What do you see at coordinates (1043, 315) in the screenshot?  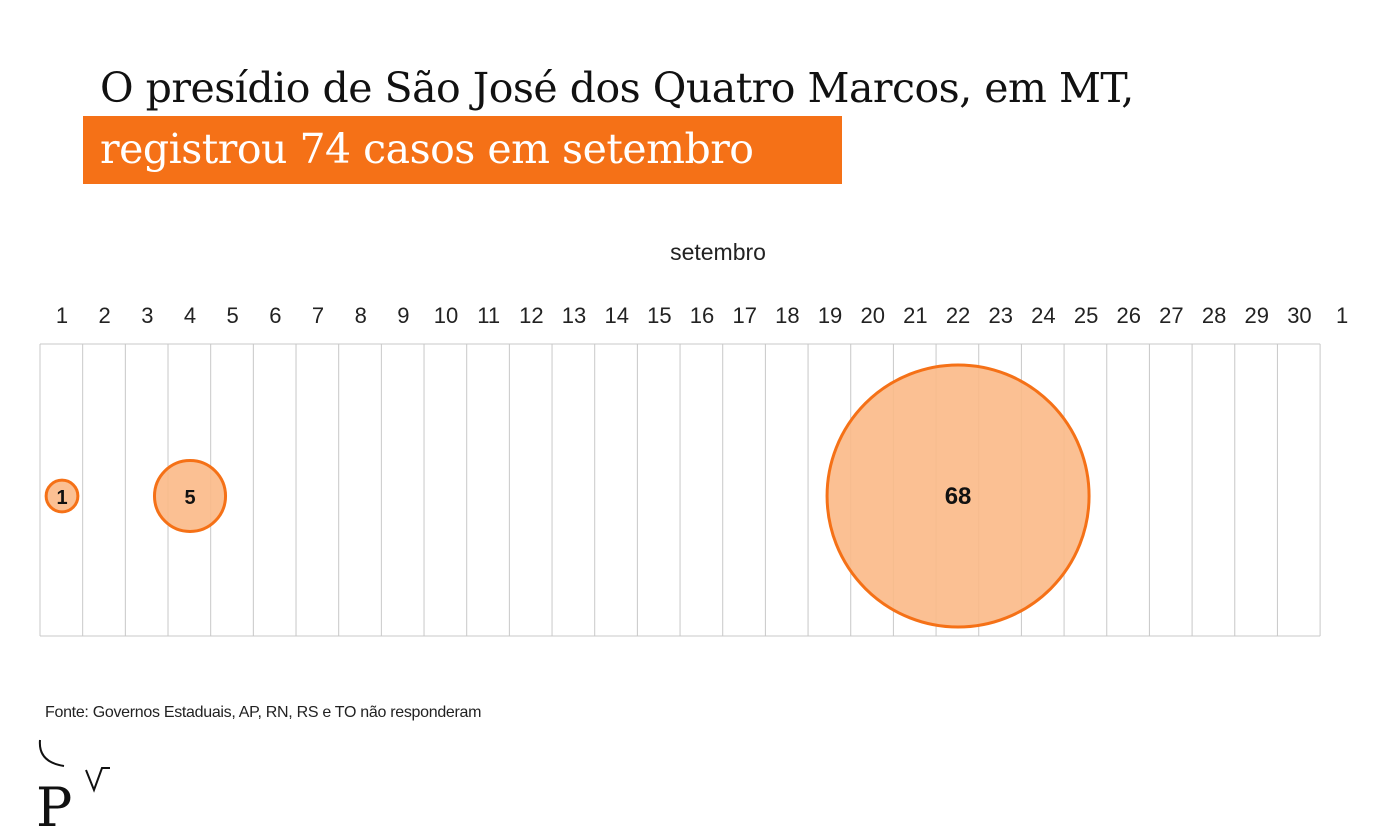 I see `x-tick-label: 24` at bounding box center [1043, 315].